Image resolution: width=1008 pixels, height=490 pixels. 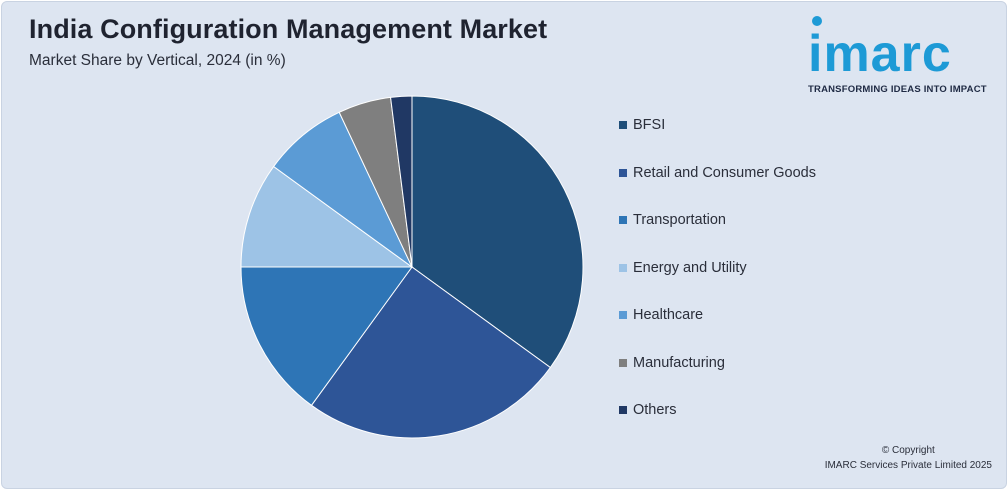 What do you see at coordinates (655, 410) in the screenshot?
I see `legend-label: Others` at bounding box center [655, 410].